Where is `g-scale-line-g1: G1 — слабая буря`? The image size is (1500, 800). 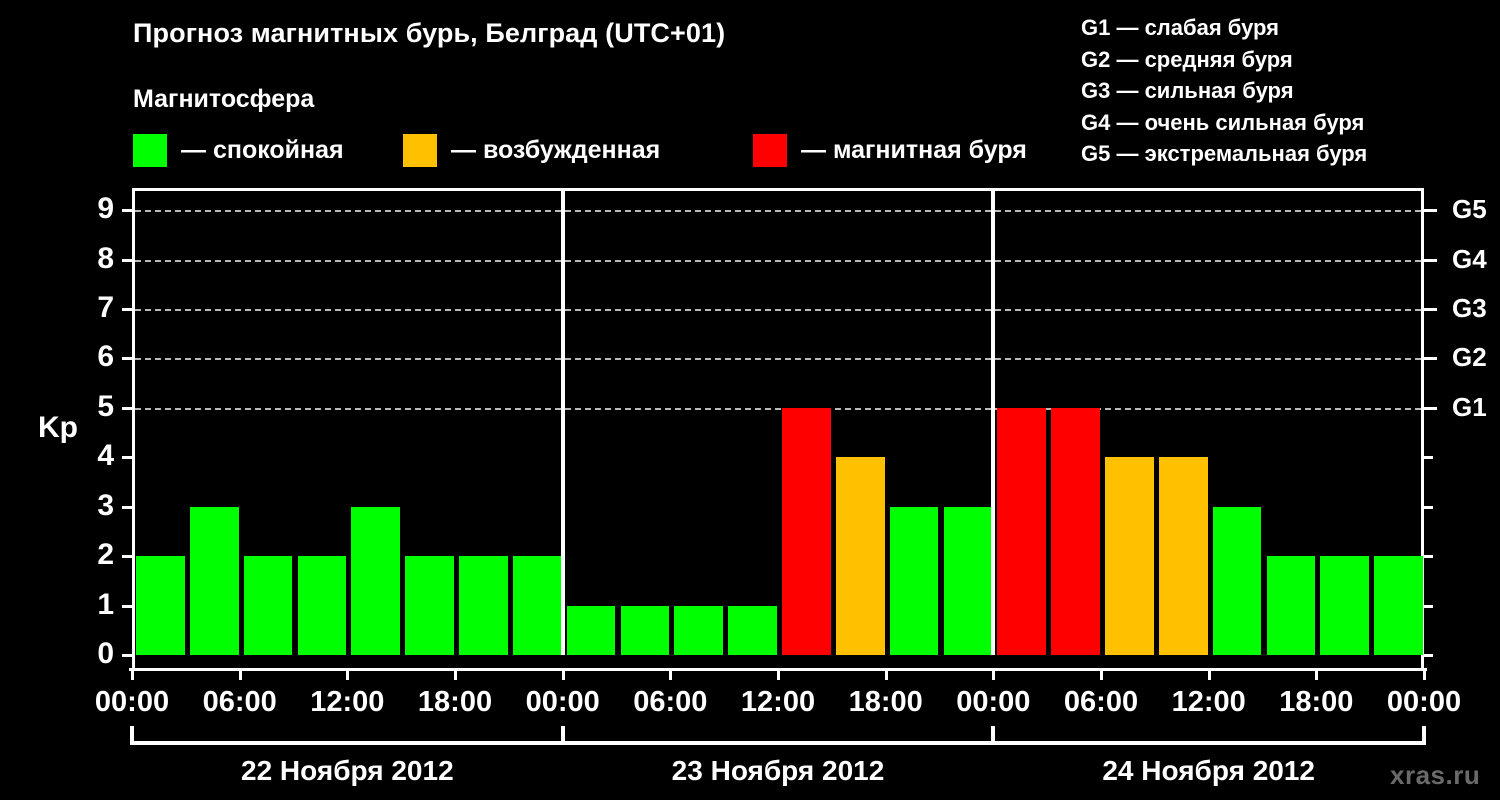
g-scale-line-g1: G1 — слабая буря is located at coordinates (1180, 27).